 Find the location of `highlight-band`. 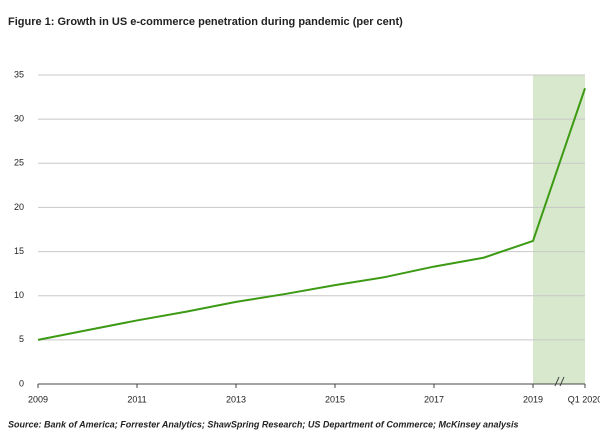

highlight-band is located at coordinates (559, 229).